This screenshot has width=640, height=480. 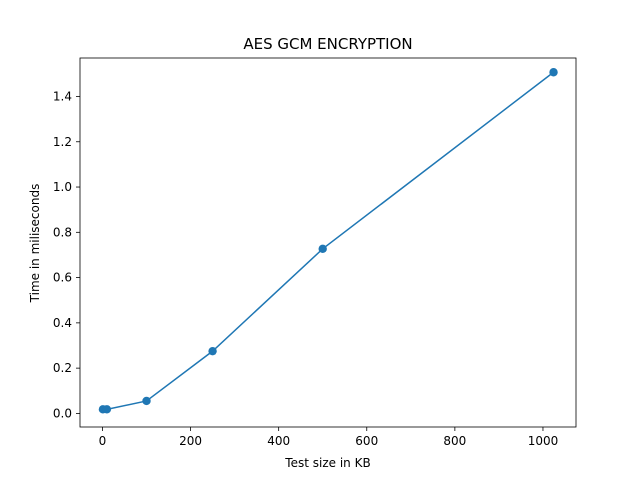 What do you see at coordinates (35, 244) in the screenshot?
I see `y-axis-label: Time in miliseconds` at bounding box center [35, 244].